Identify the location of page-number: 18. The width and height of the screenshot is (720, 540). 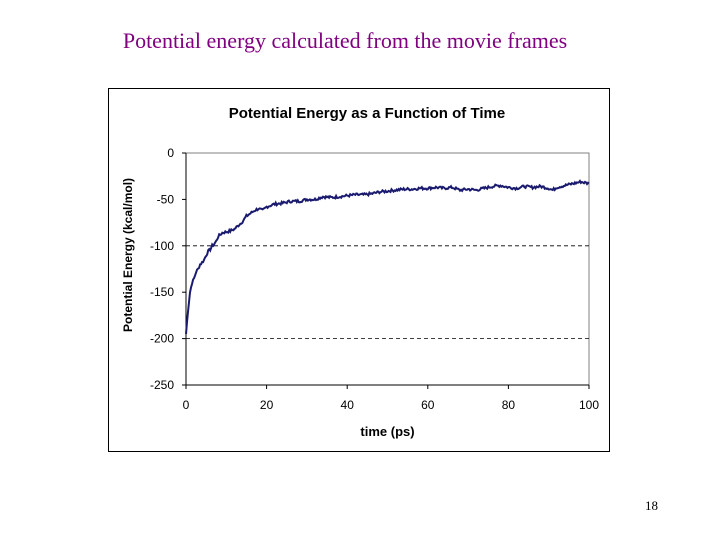
(651, 505).